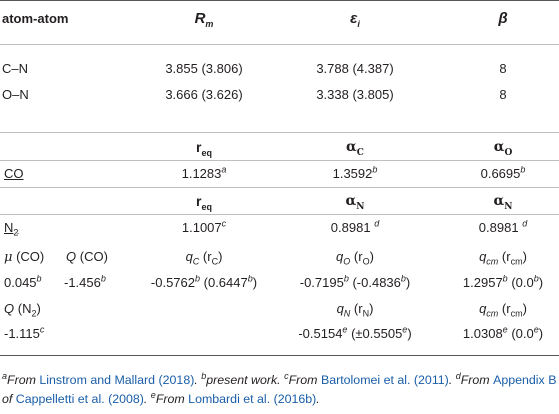 The width and height of the screenshot is (559, 414). I want to click on link-appendix-b: Appendix B, so click(525, 380).